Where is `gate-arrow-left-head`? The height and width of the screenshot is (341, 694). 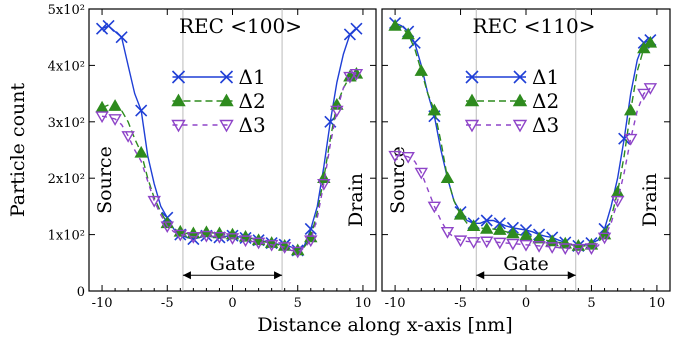
gate-arrow-left-head is located at coordinates (186, 275).